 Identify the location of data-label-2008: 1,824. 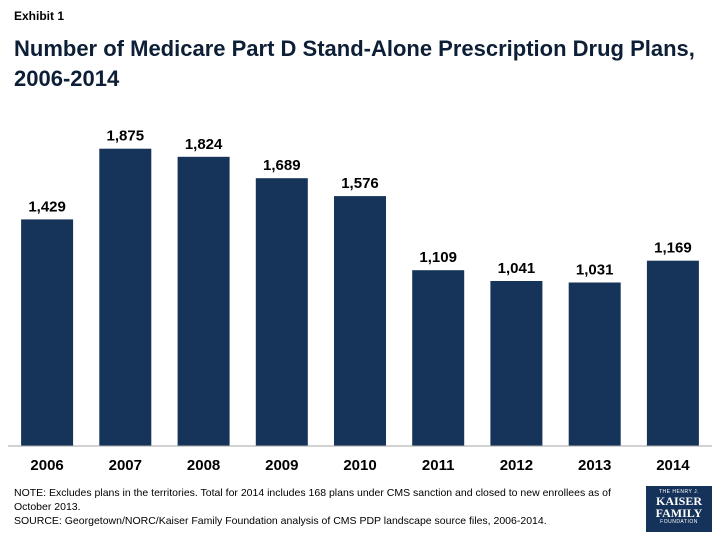
(204, 144).